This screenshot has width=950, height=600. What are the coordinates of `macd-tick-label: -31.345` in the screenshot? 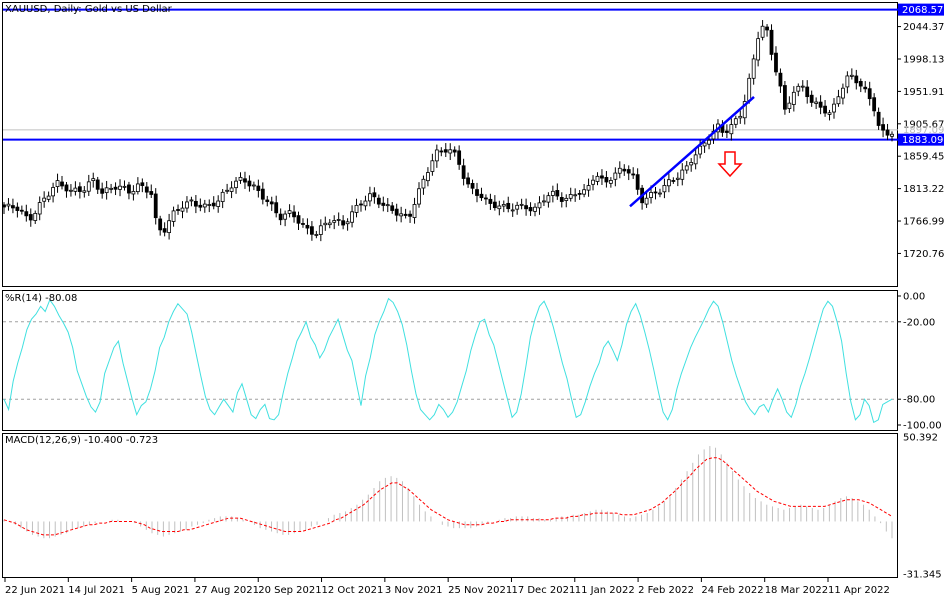 It's located at (922, 575).